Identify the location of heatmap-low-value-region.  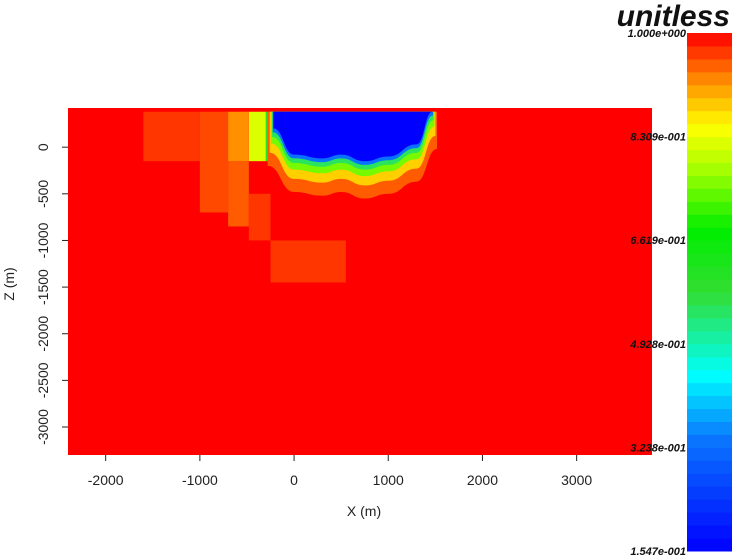
(353, 136).